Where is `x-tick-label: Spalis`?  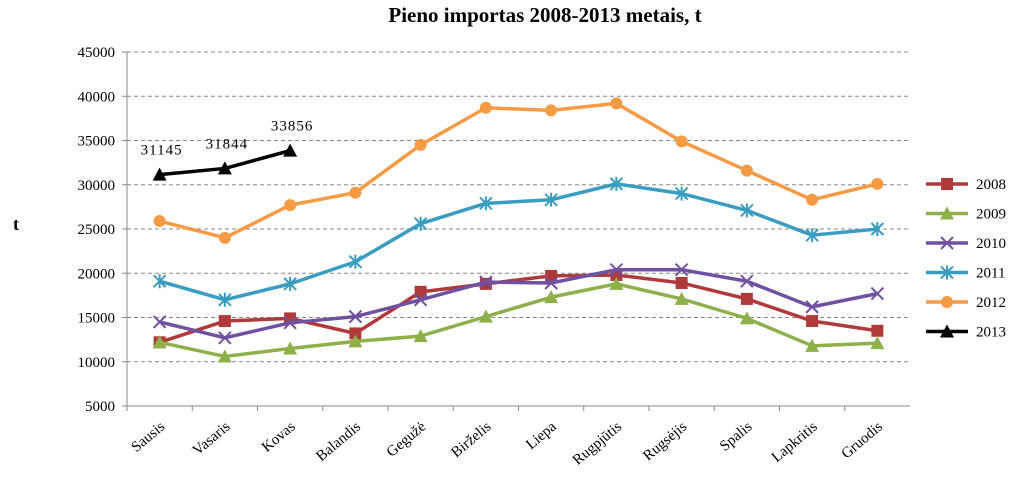
x-tick-label: Spalis is located at coordinates (736, 437).